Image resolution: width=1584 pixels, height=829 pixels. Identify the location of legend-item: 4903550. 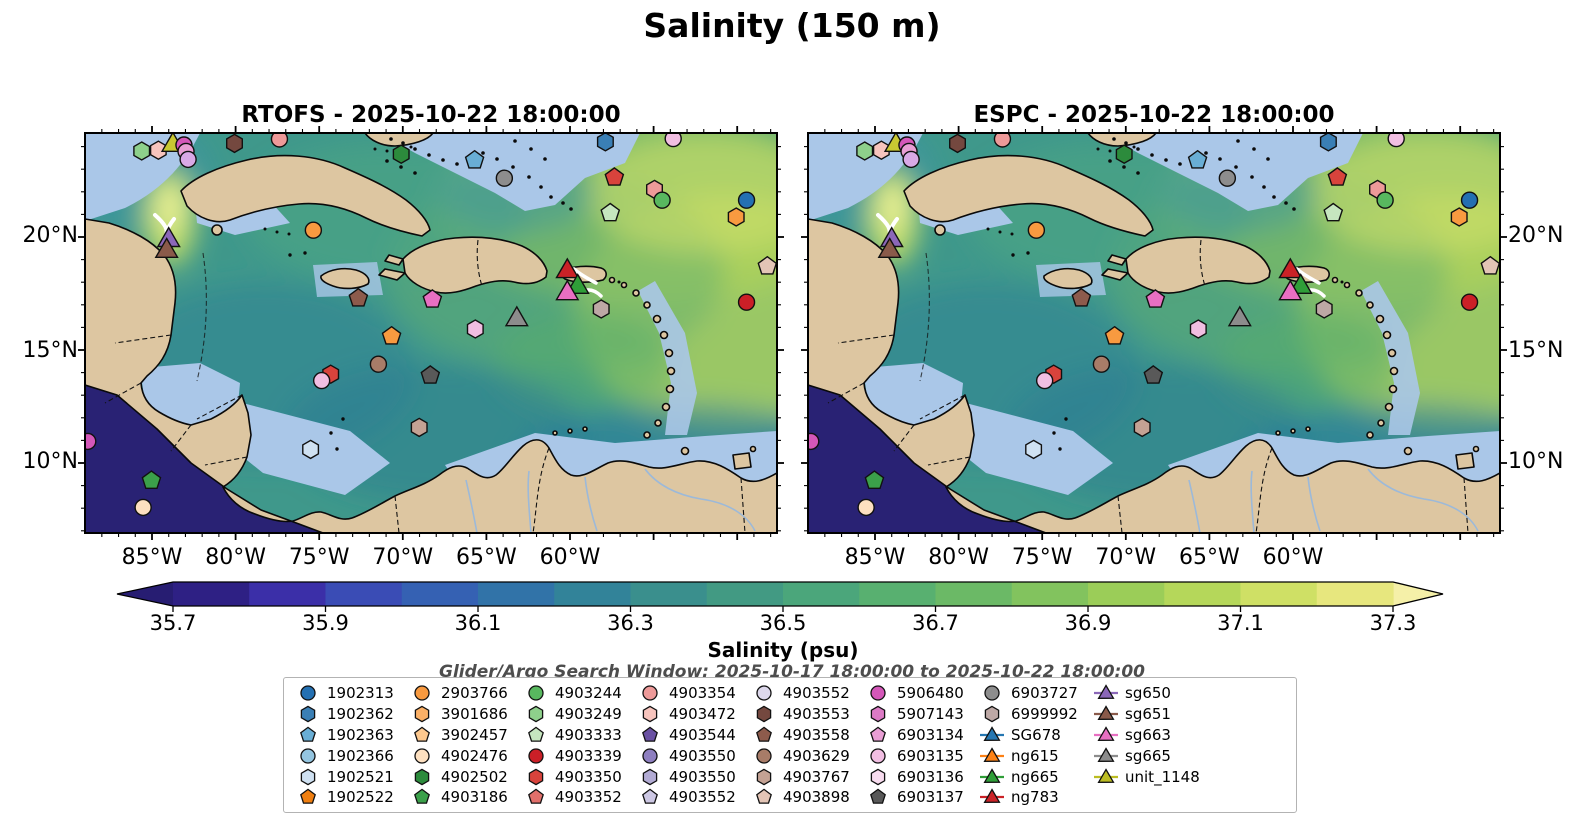
(695, 776).